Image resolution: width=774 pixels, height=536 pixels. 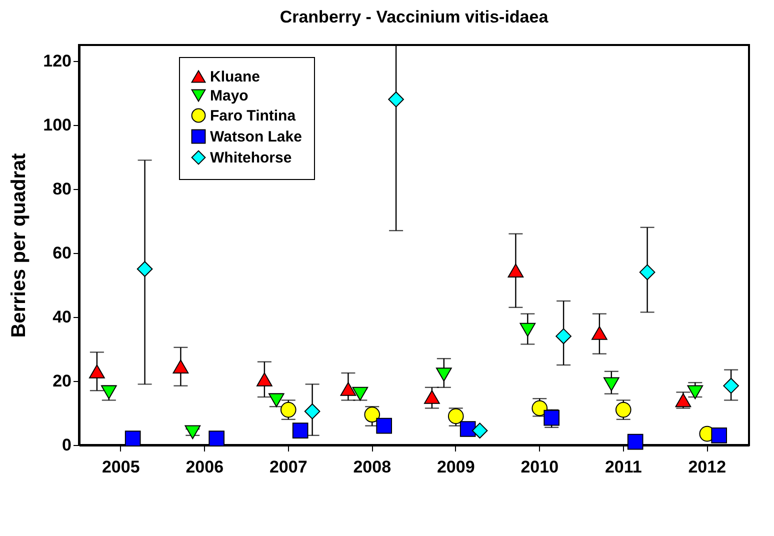 What do you see at coordinates (372, 467) in the screenshot?
I see `x-tick-label: 2008` at bounding box center [372, 467].